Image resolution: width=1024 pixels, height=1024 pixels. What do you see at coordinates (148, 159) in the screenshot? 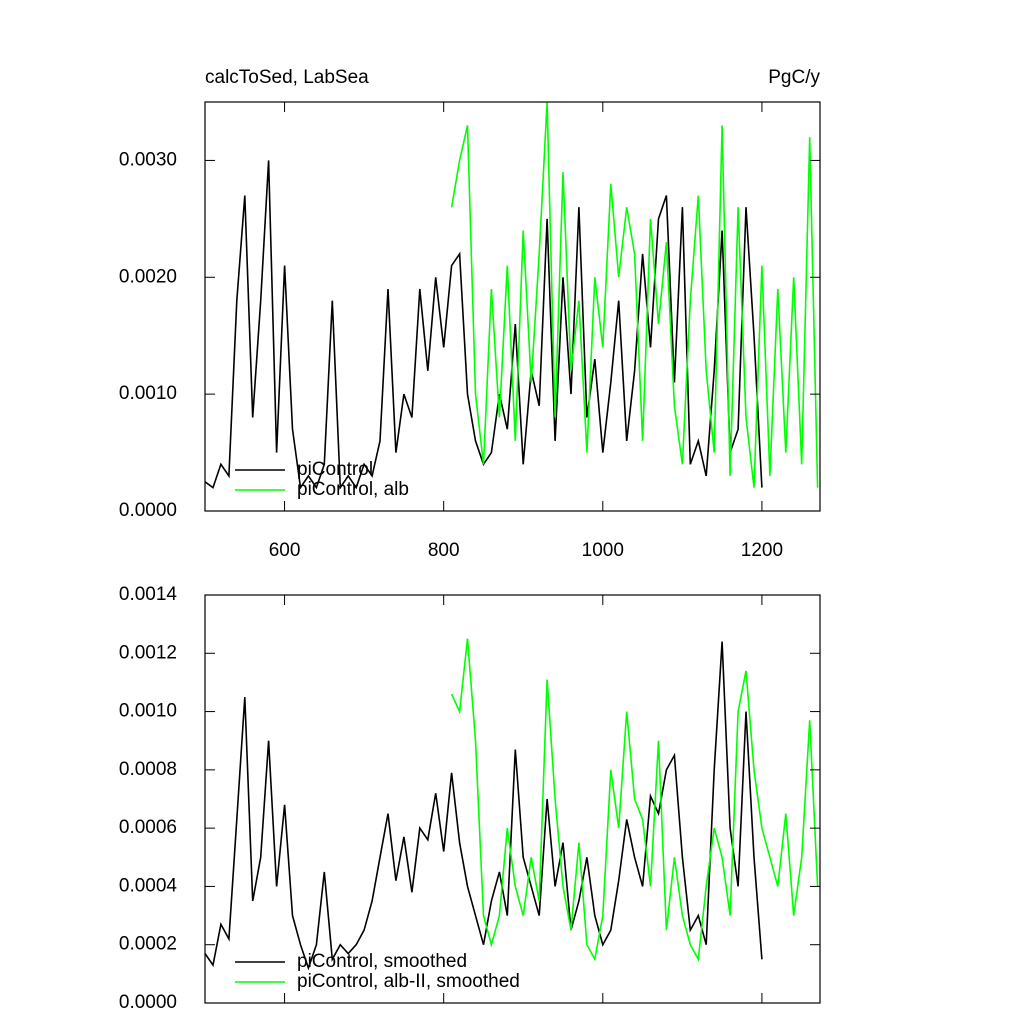
I see `y-tick-label: 0.0030` at bounding box center [148, 159].